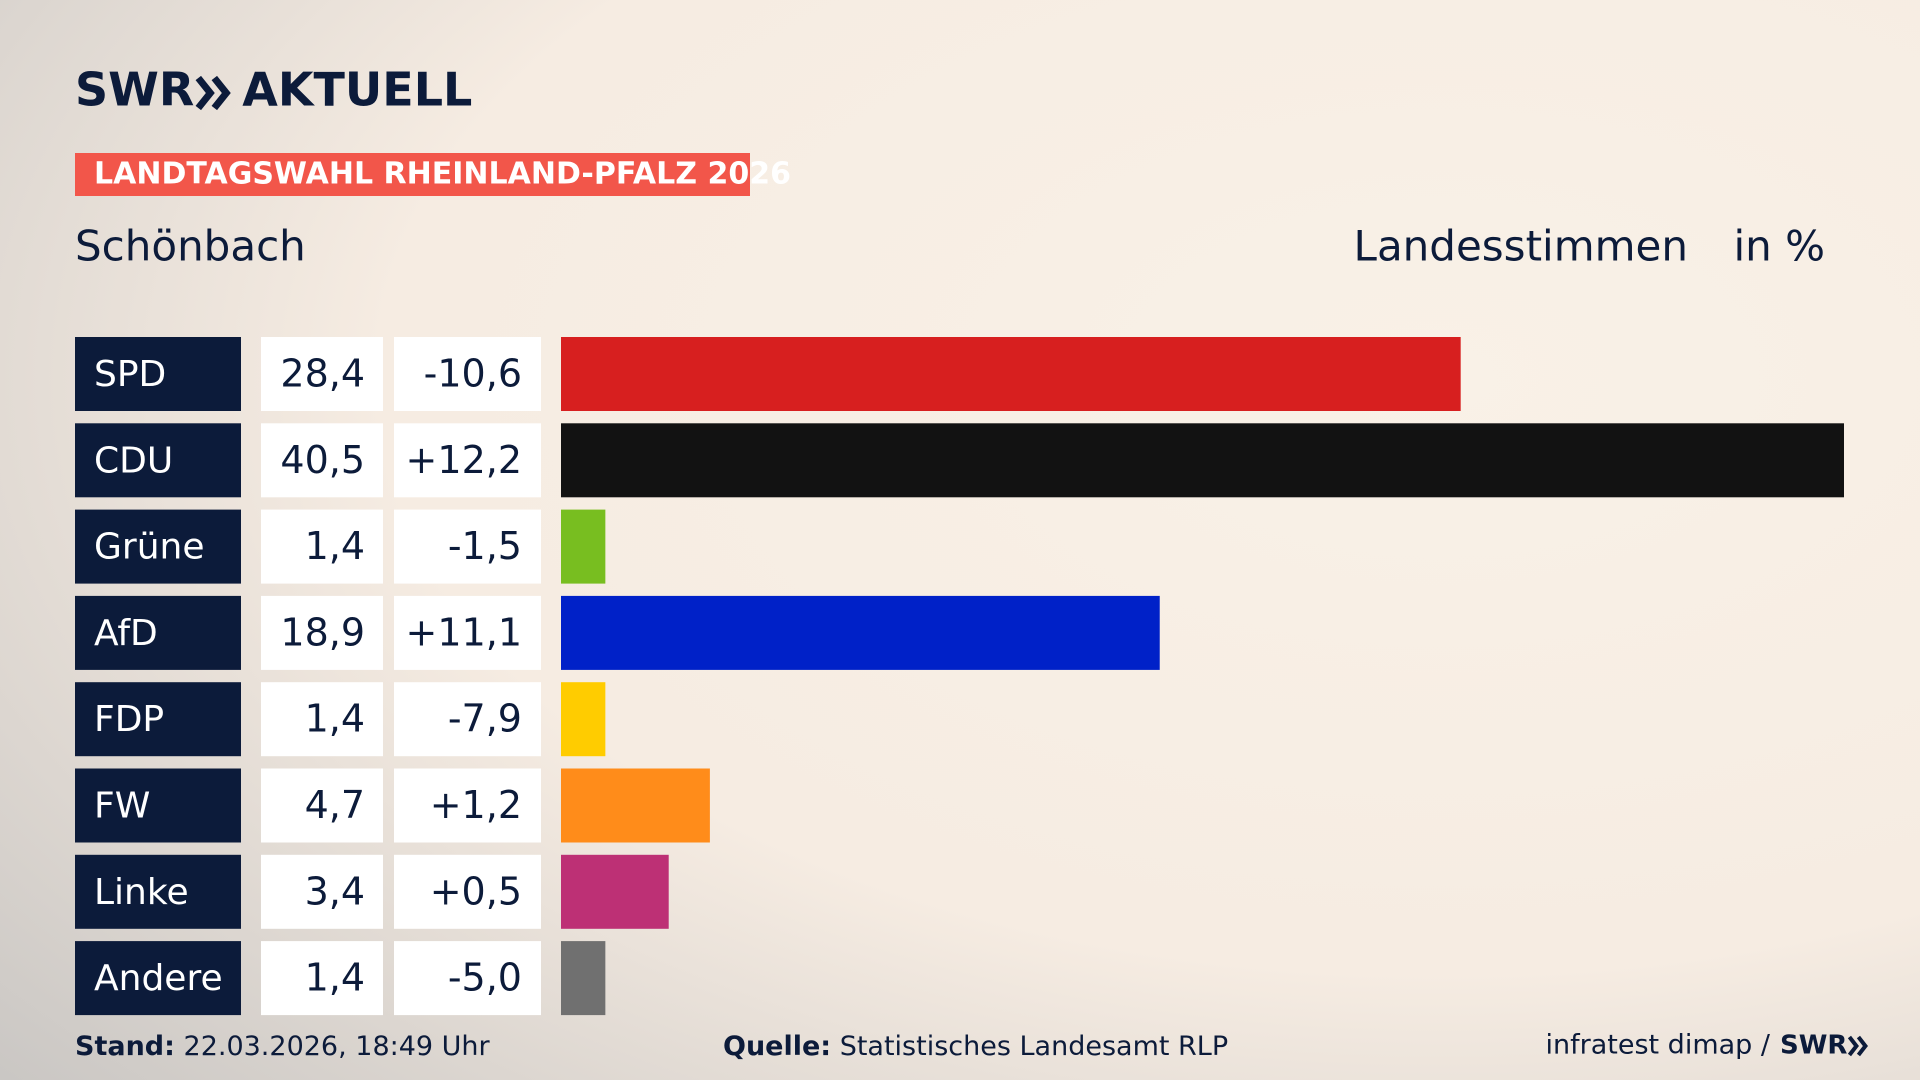  What do you see at coordinates (125, 1046) in the screenshot?
I see `stand-label: Stand:` at bounding box center [125, 1046].